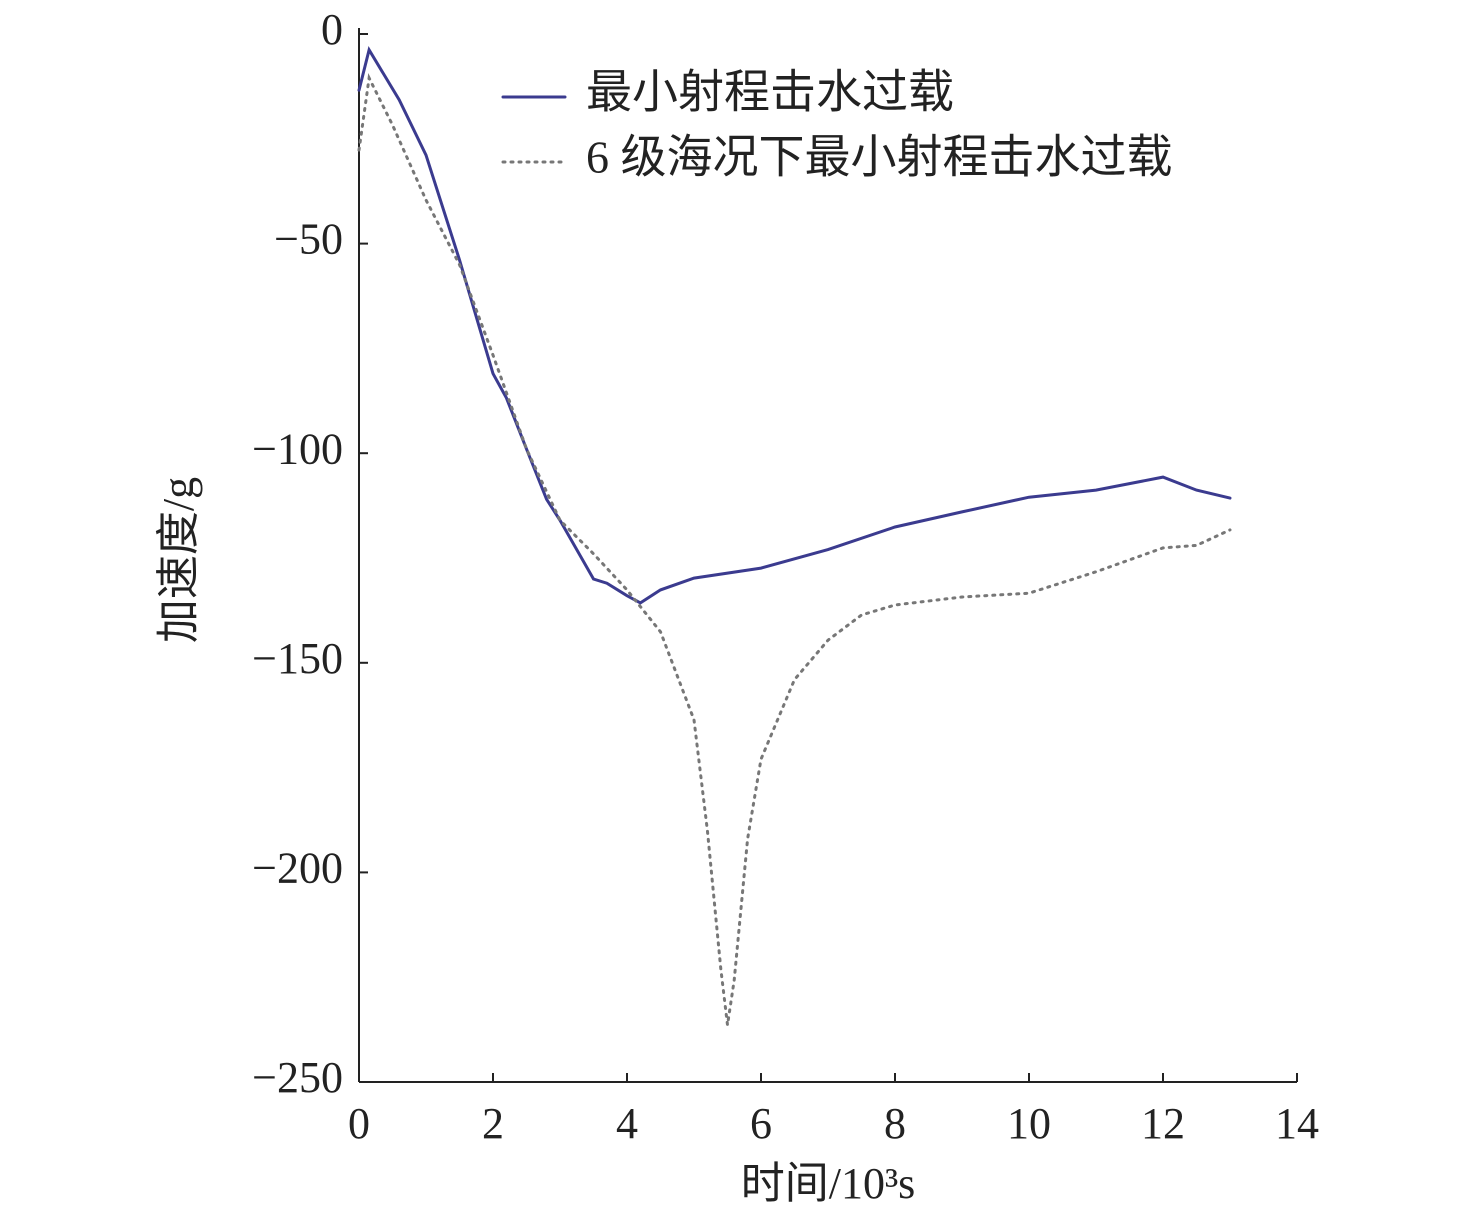  Describe the element at coordinates (627, 1123) in the screenshot. I see `x-tick-label: 4` at that location.